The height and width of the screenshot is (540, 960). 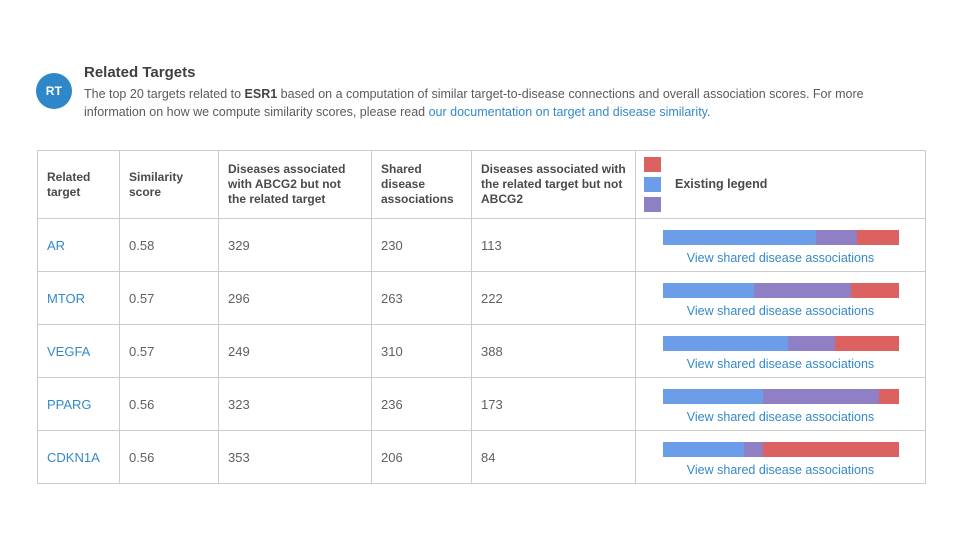 What do you see at coordinates (54, 91) in the screenshot?
I see `rt-badge: RT` at bounding box center [54, 91].